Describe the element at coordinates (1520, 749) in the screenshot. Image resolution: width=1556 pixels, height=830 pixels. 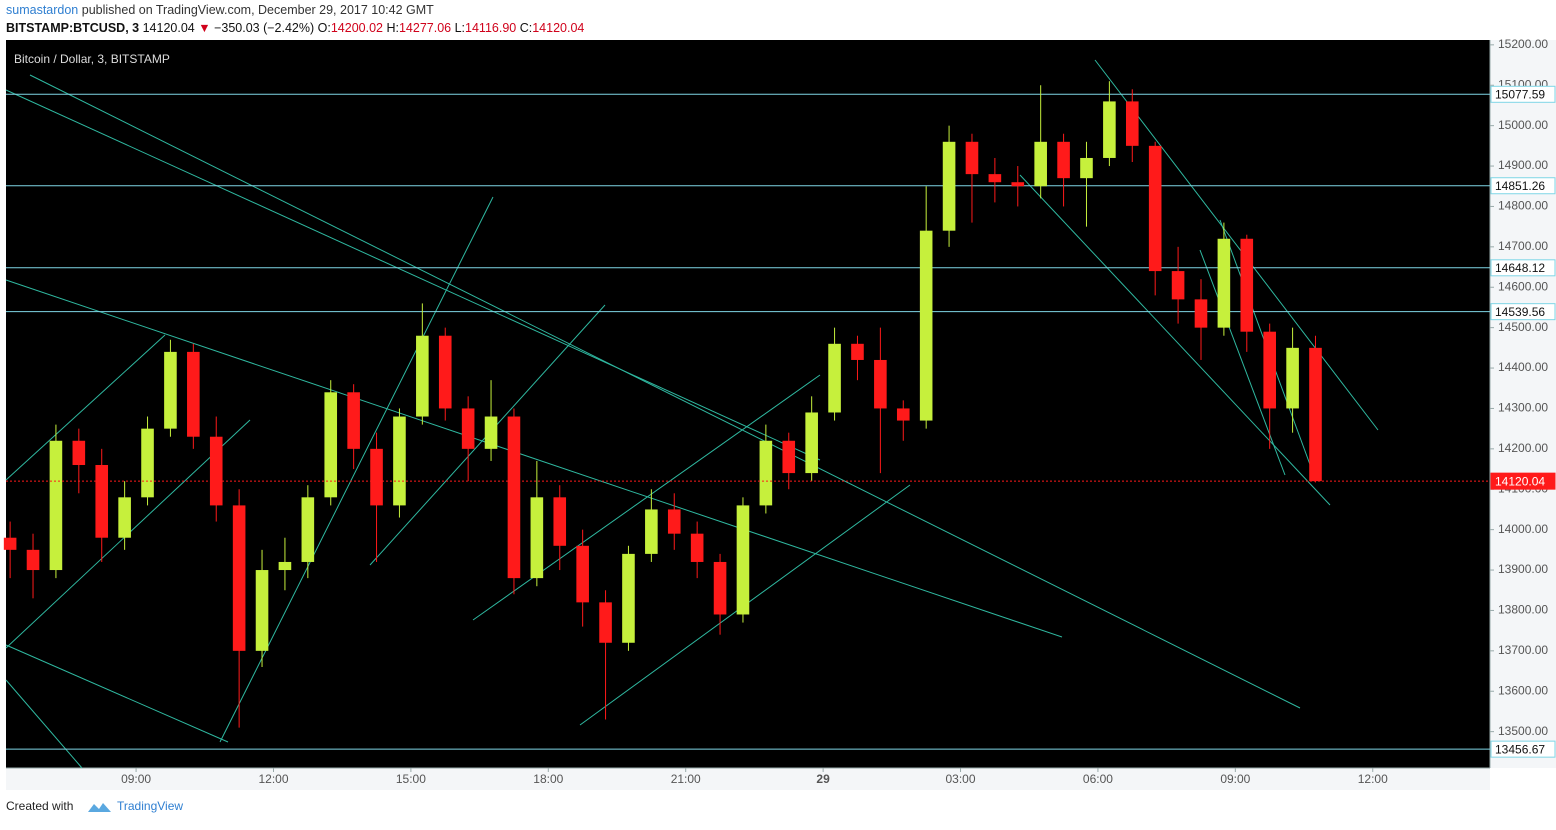
I see `price-level-label: 13456.67` at that location.